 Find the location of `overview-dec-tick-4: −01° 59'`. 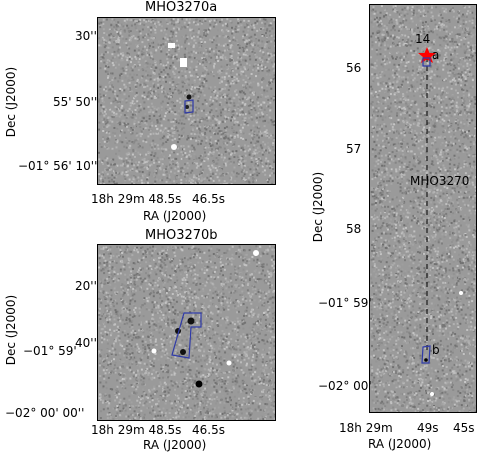

overview-dec-tick-4: −01° 59' is located at coordinates (345, 303).